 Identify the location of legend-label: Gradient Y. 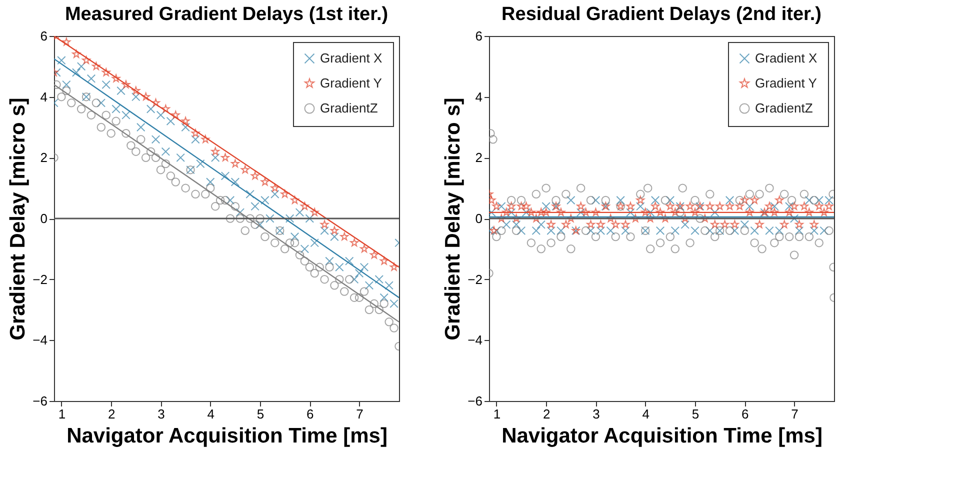
(351, 83).